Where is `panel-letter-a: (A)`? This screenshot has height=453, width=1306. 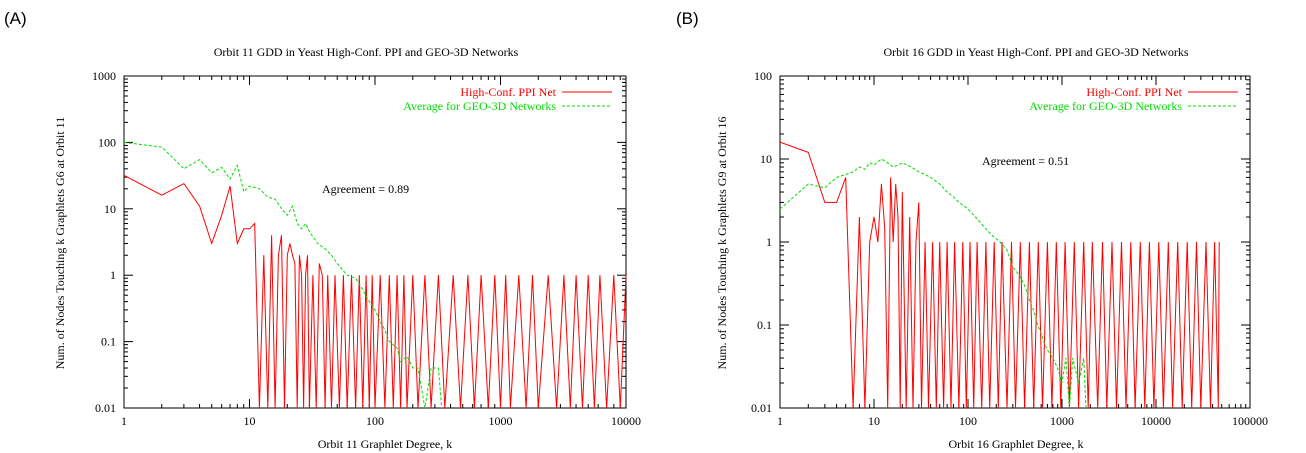 panel-letter-a: (A) is located at coordinates (15, 18).